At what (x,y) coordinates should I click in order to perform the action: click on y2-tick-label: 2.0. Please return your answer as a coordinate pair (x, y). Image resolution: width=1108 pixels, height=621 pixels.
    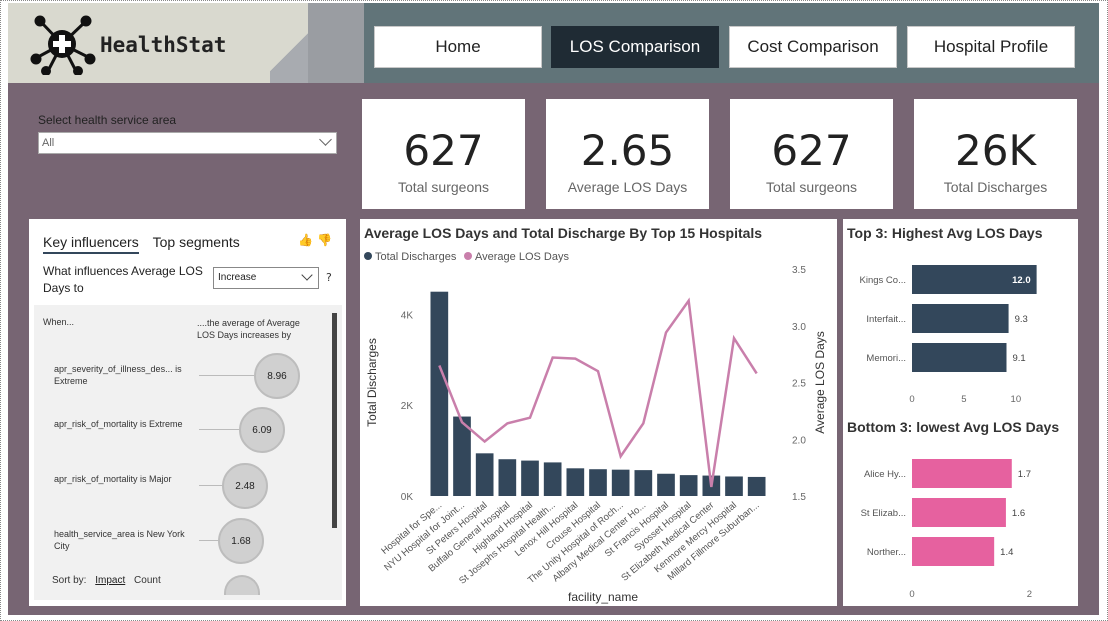
    Looking at the image, I should click on (799, 440).